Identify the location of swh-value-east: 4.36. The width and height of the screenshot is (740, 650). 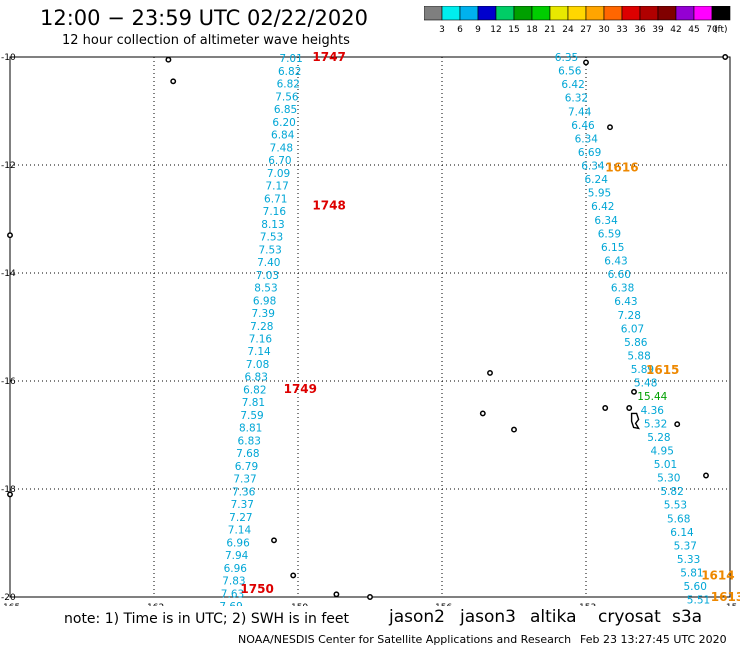
(653, 411).